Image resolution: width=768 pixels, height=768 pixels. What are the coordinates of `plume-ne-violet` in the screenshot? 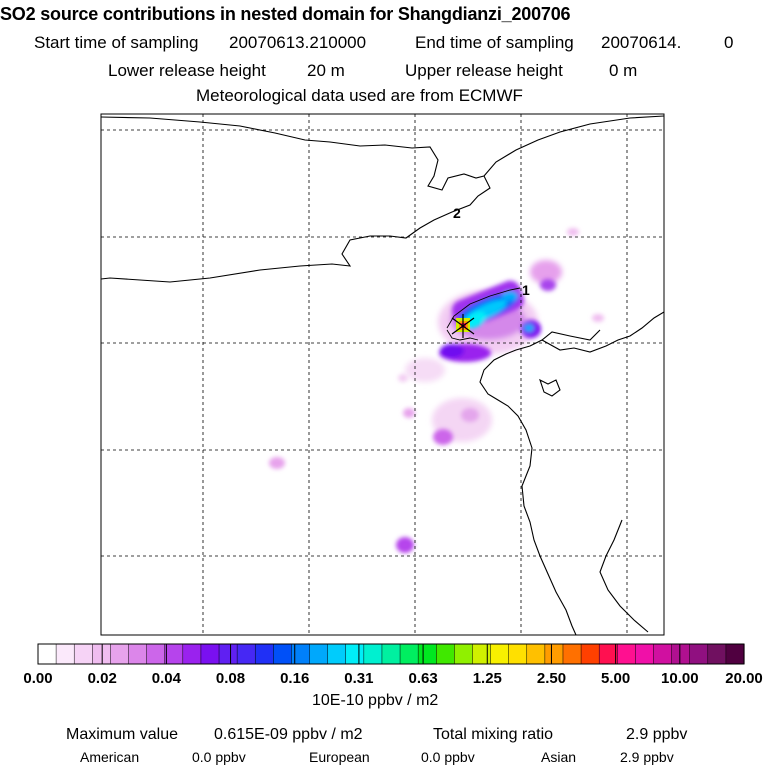 It's located at (548, 285).